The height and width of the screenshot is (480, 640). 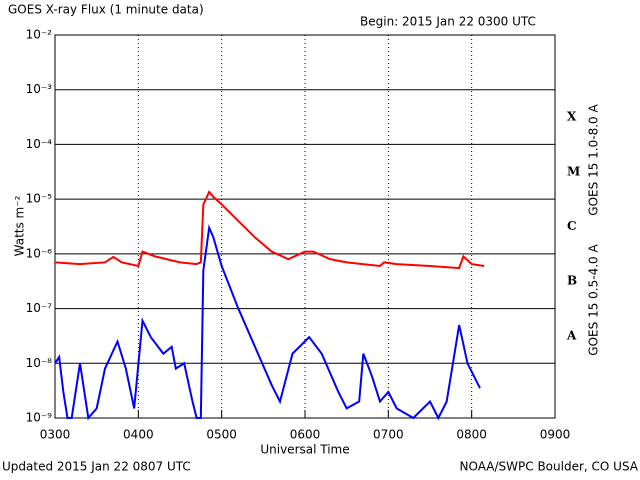 What do you see at coordinates (39, 144) in the screenshot?
I see `y-tick-label: 10⁻⁴` at bounding box center [39, 144].